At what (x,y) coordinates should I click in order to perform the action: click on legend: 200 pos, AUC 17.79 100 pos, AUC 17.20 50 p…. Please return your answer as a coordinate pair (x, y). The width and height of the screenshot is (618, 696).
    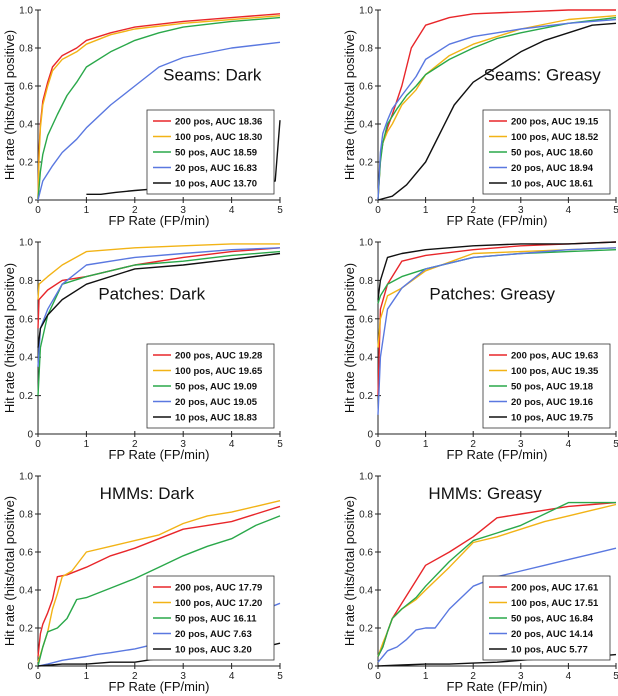
    Looking at the image, I should click on (210, 618).